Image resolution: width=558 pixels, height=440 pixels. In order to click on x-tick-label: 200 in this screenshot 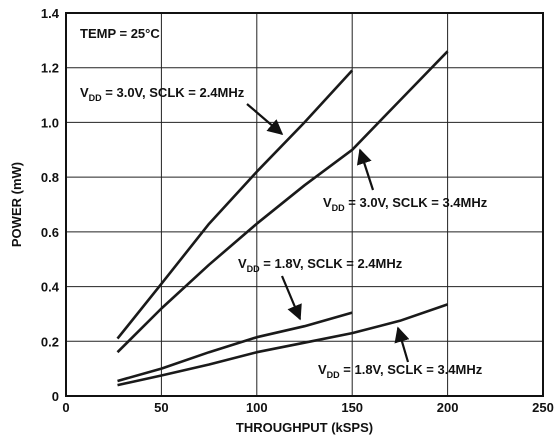, I will do `click(448, 407)`.